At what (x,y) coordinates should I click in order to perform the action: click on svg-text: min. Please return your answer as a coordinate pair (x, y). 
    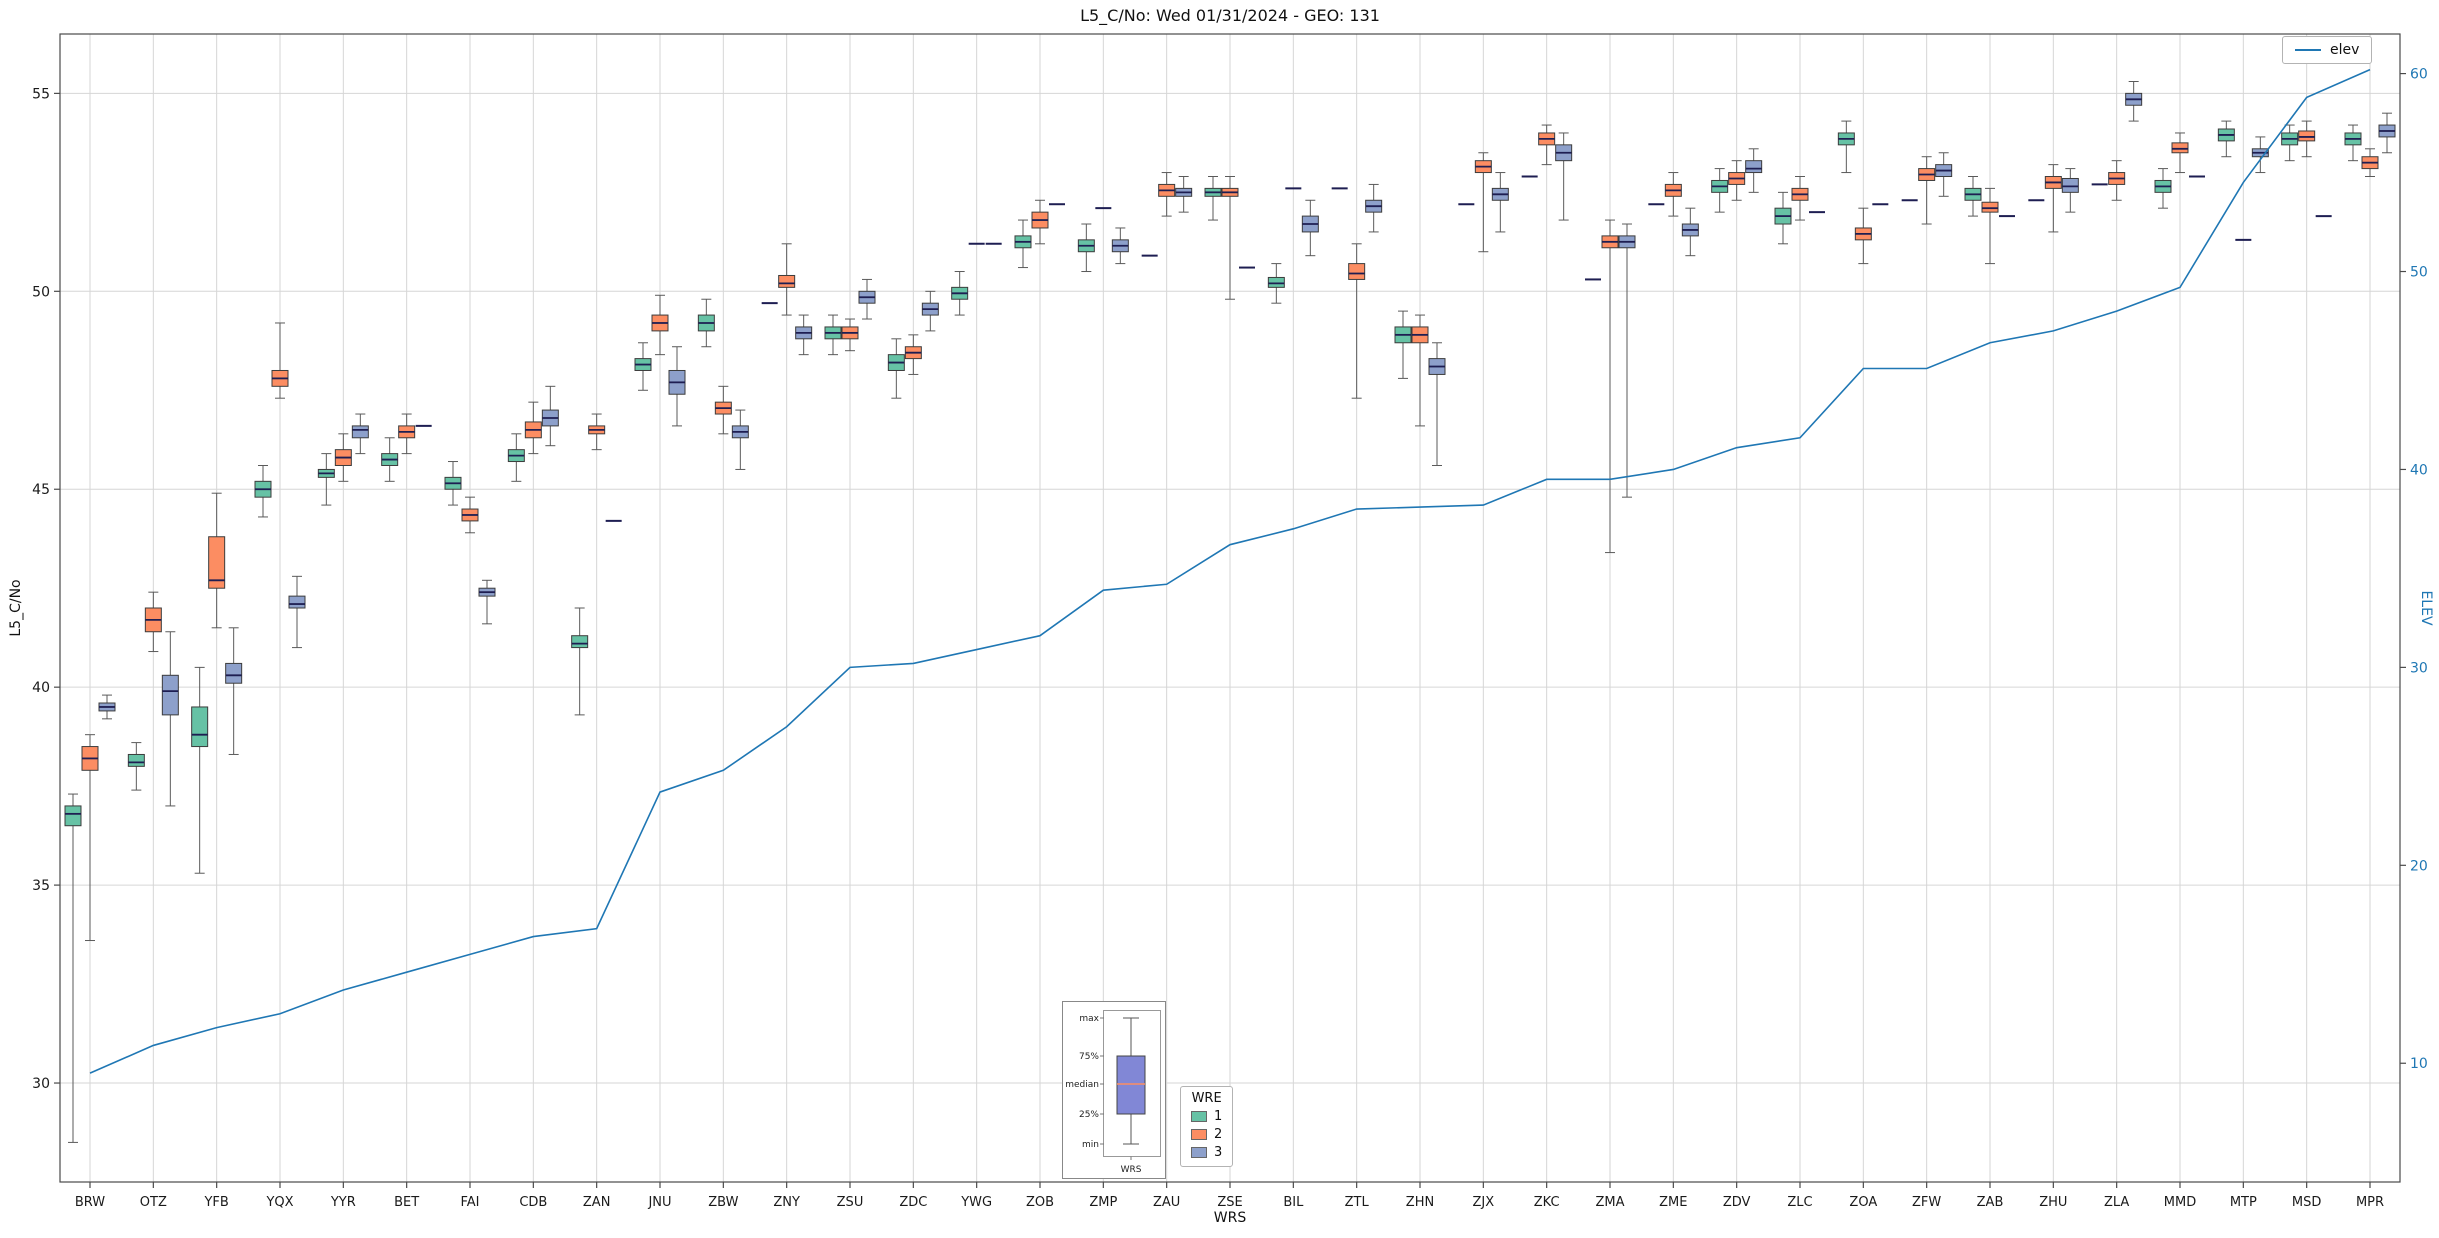
    Looking at the image, I should click on (1090, 1145).